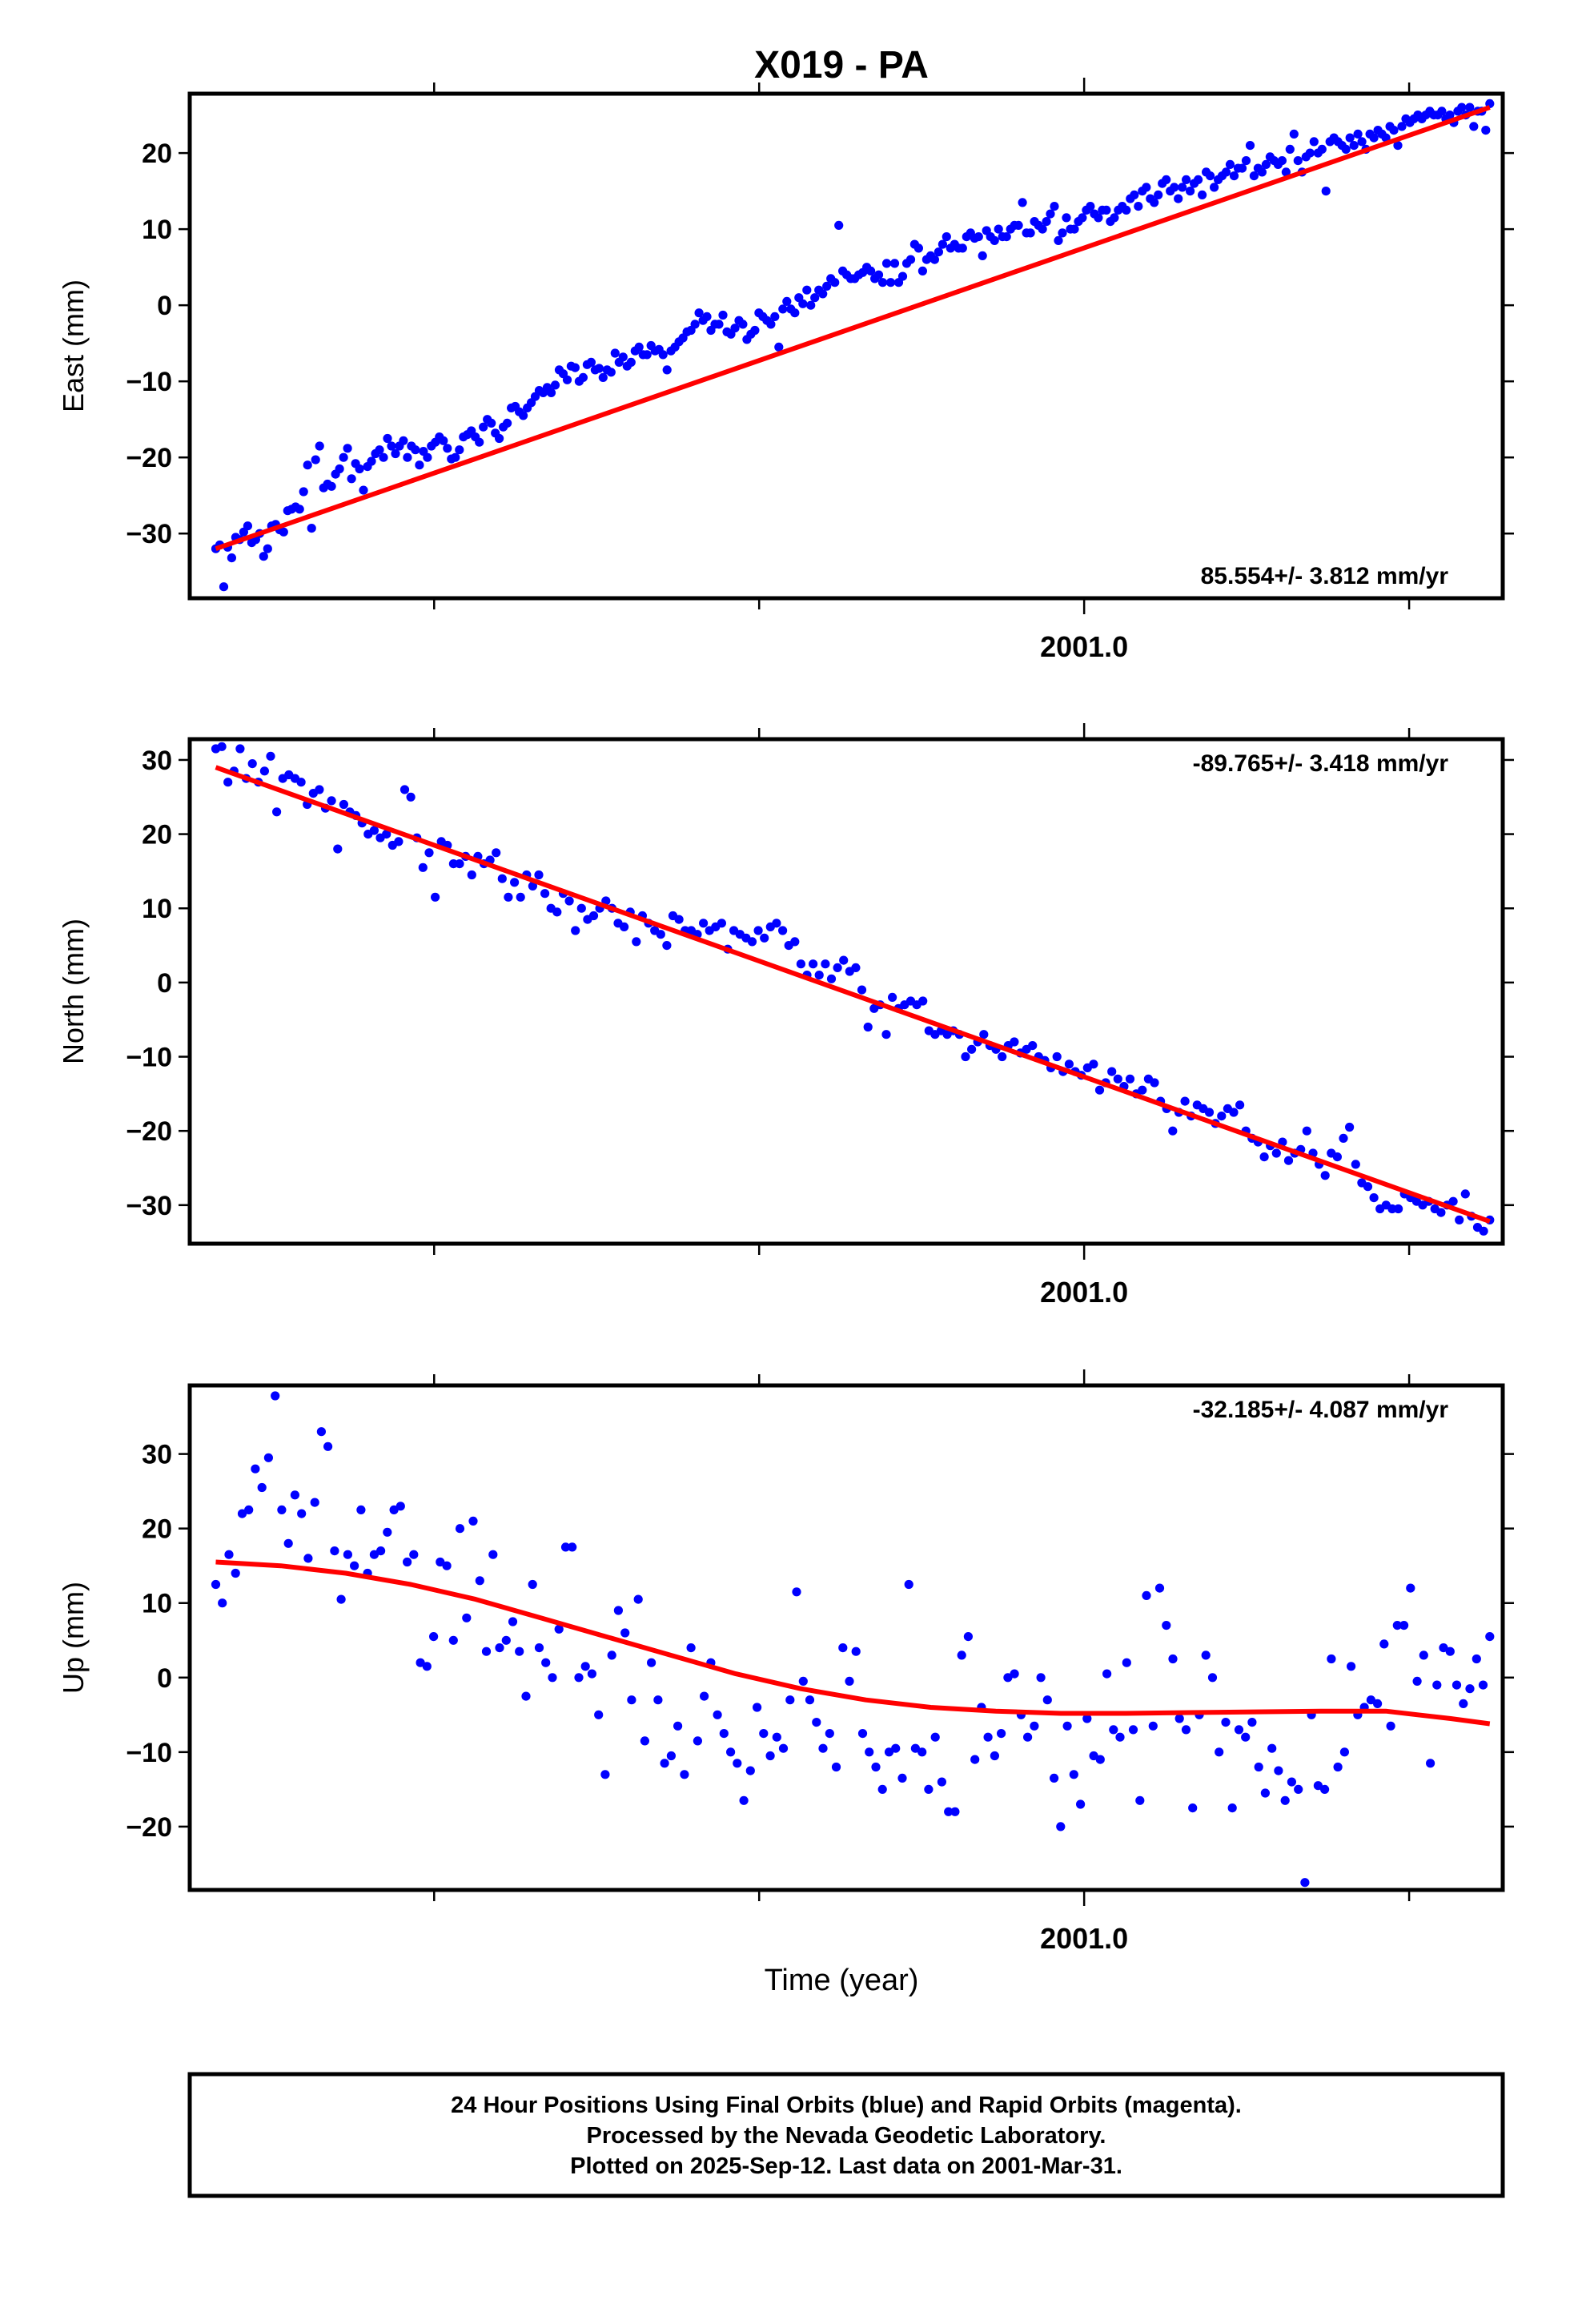 The width and height of the screenshot is (1582, 2324). What do you see at coordinates (164, 306) in the screenshot?
I see `east-y-tick-label: 0` at bounding box center [164, 306].